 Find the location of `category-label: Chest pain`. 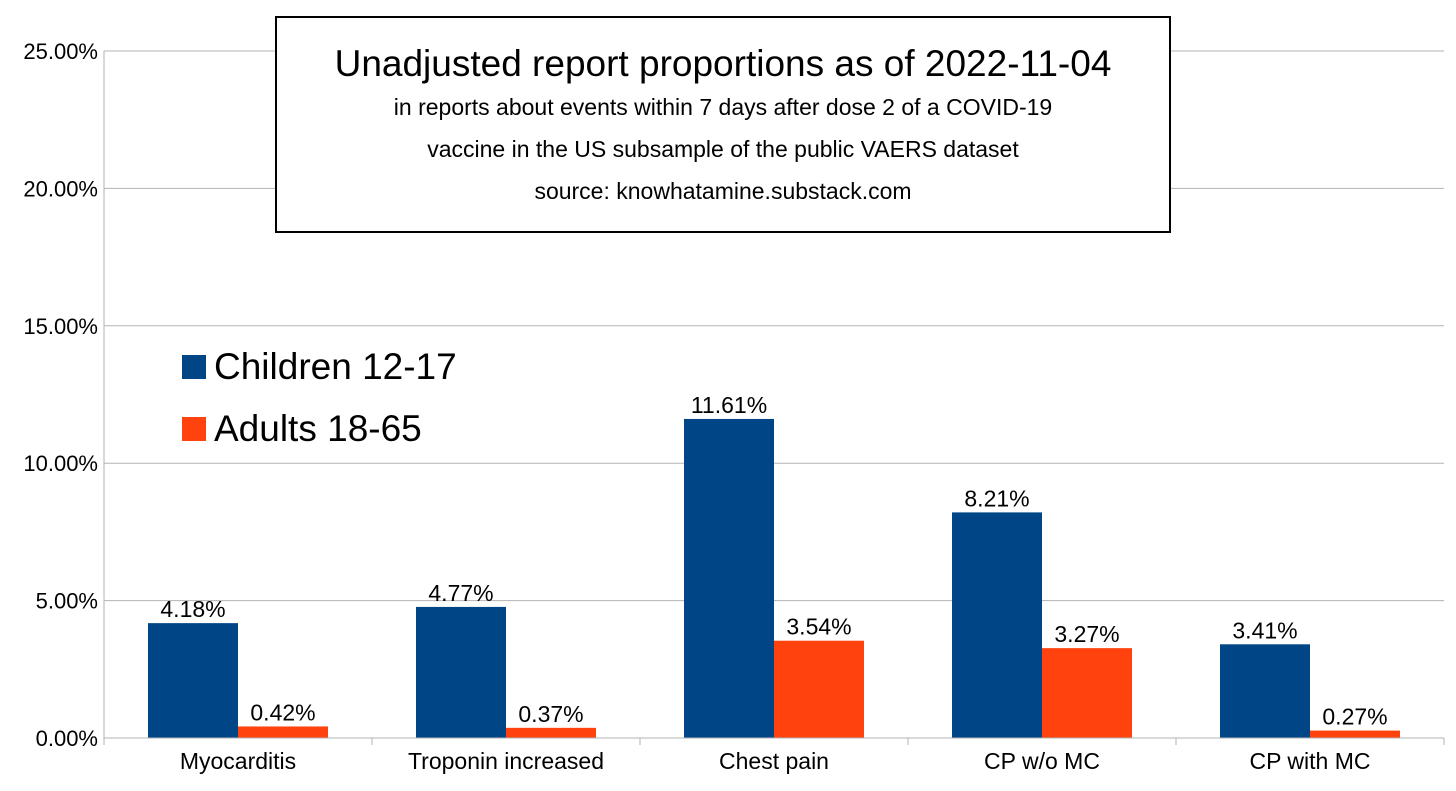

category-label: Chest pain is located at coordinates (774, 761).